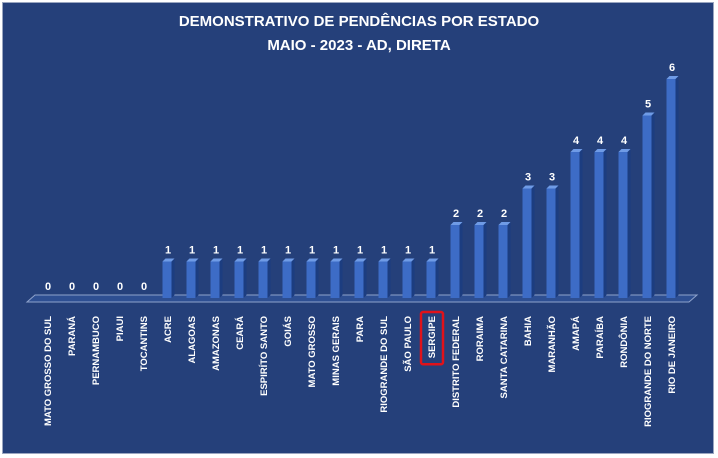 The width and height of the screenshot is (718, 458). I want to click on tick-label: SANTA CATARINA, so click(504, 357).